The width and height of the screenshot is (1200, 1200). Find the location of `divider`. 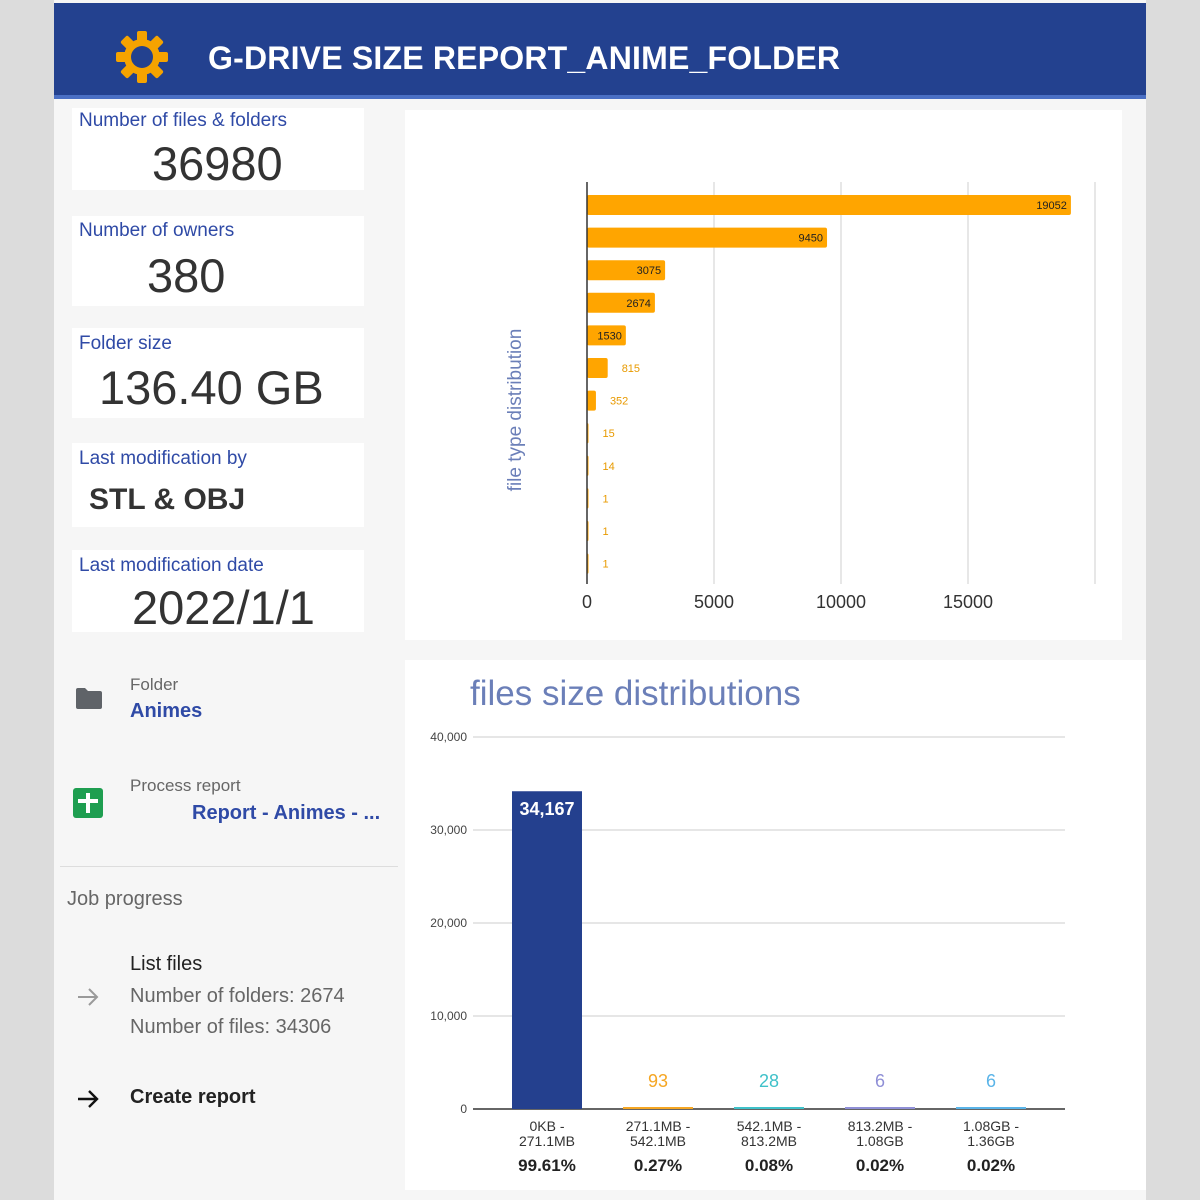

divider is located at coordinates (229, 866).